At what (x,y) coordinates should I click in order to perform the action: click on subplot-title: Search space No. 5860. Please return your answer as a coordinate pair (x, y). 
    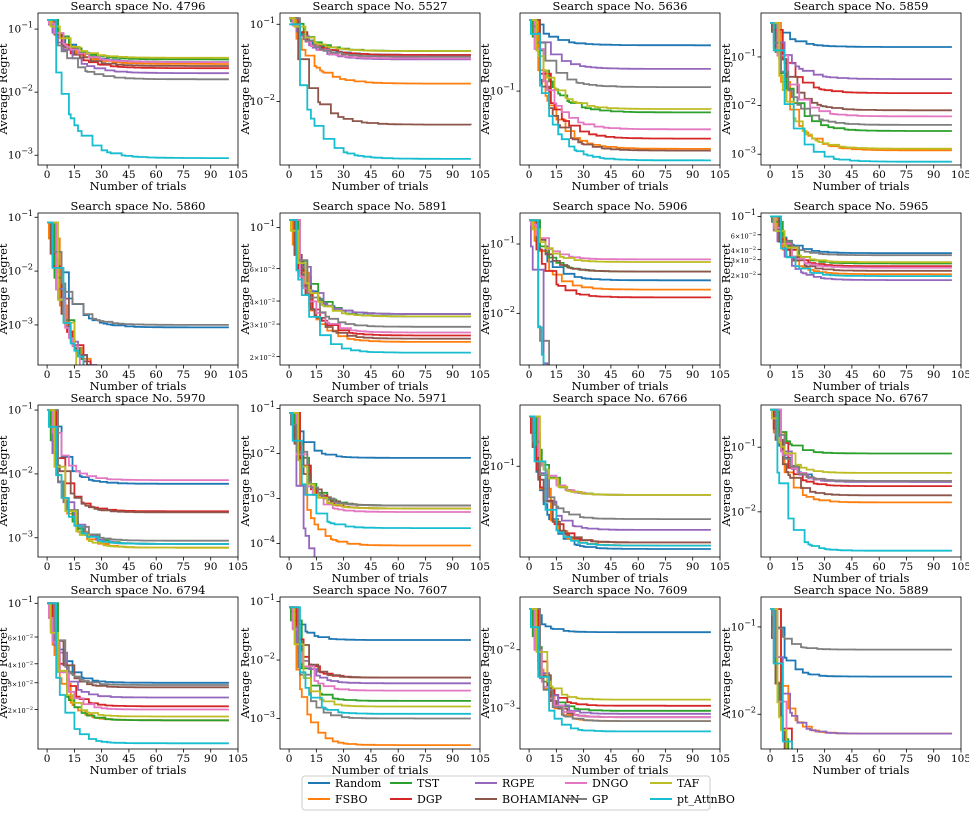
    Looking at the image, I should click on (138, 206).